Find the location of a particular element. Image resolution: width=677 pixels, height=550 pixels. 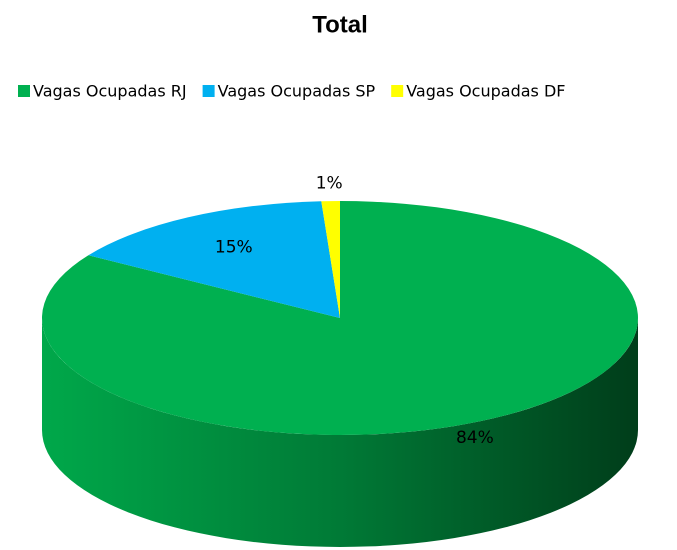

data-label: 84% is located at coordinates (475, 438).